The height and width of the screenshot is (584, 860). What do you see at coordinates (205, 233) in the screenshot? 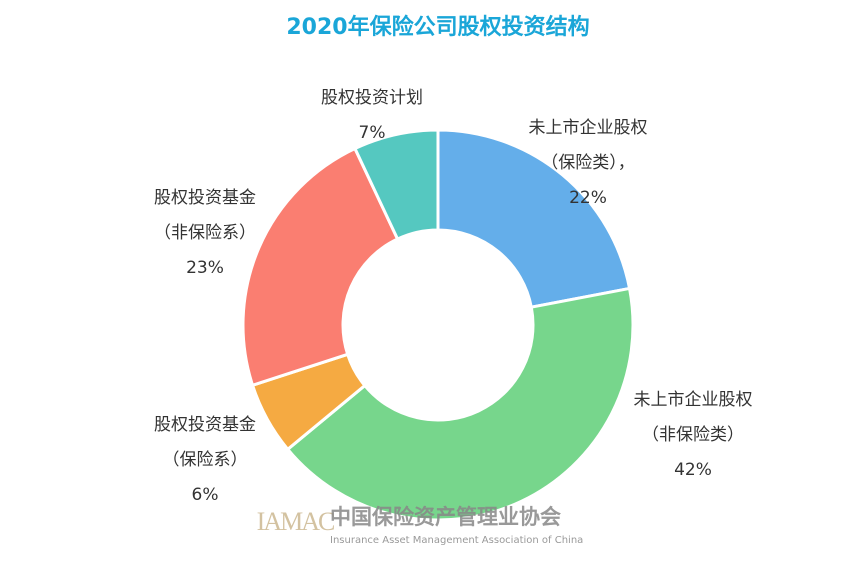
I see `slice-label: （非保险系）` at bounding box center [205, 233].